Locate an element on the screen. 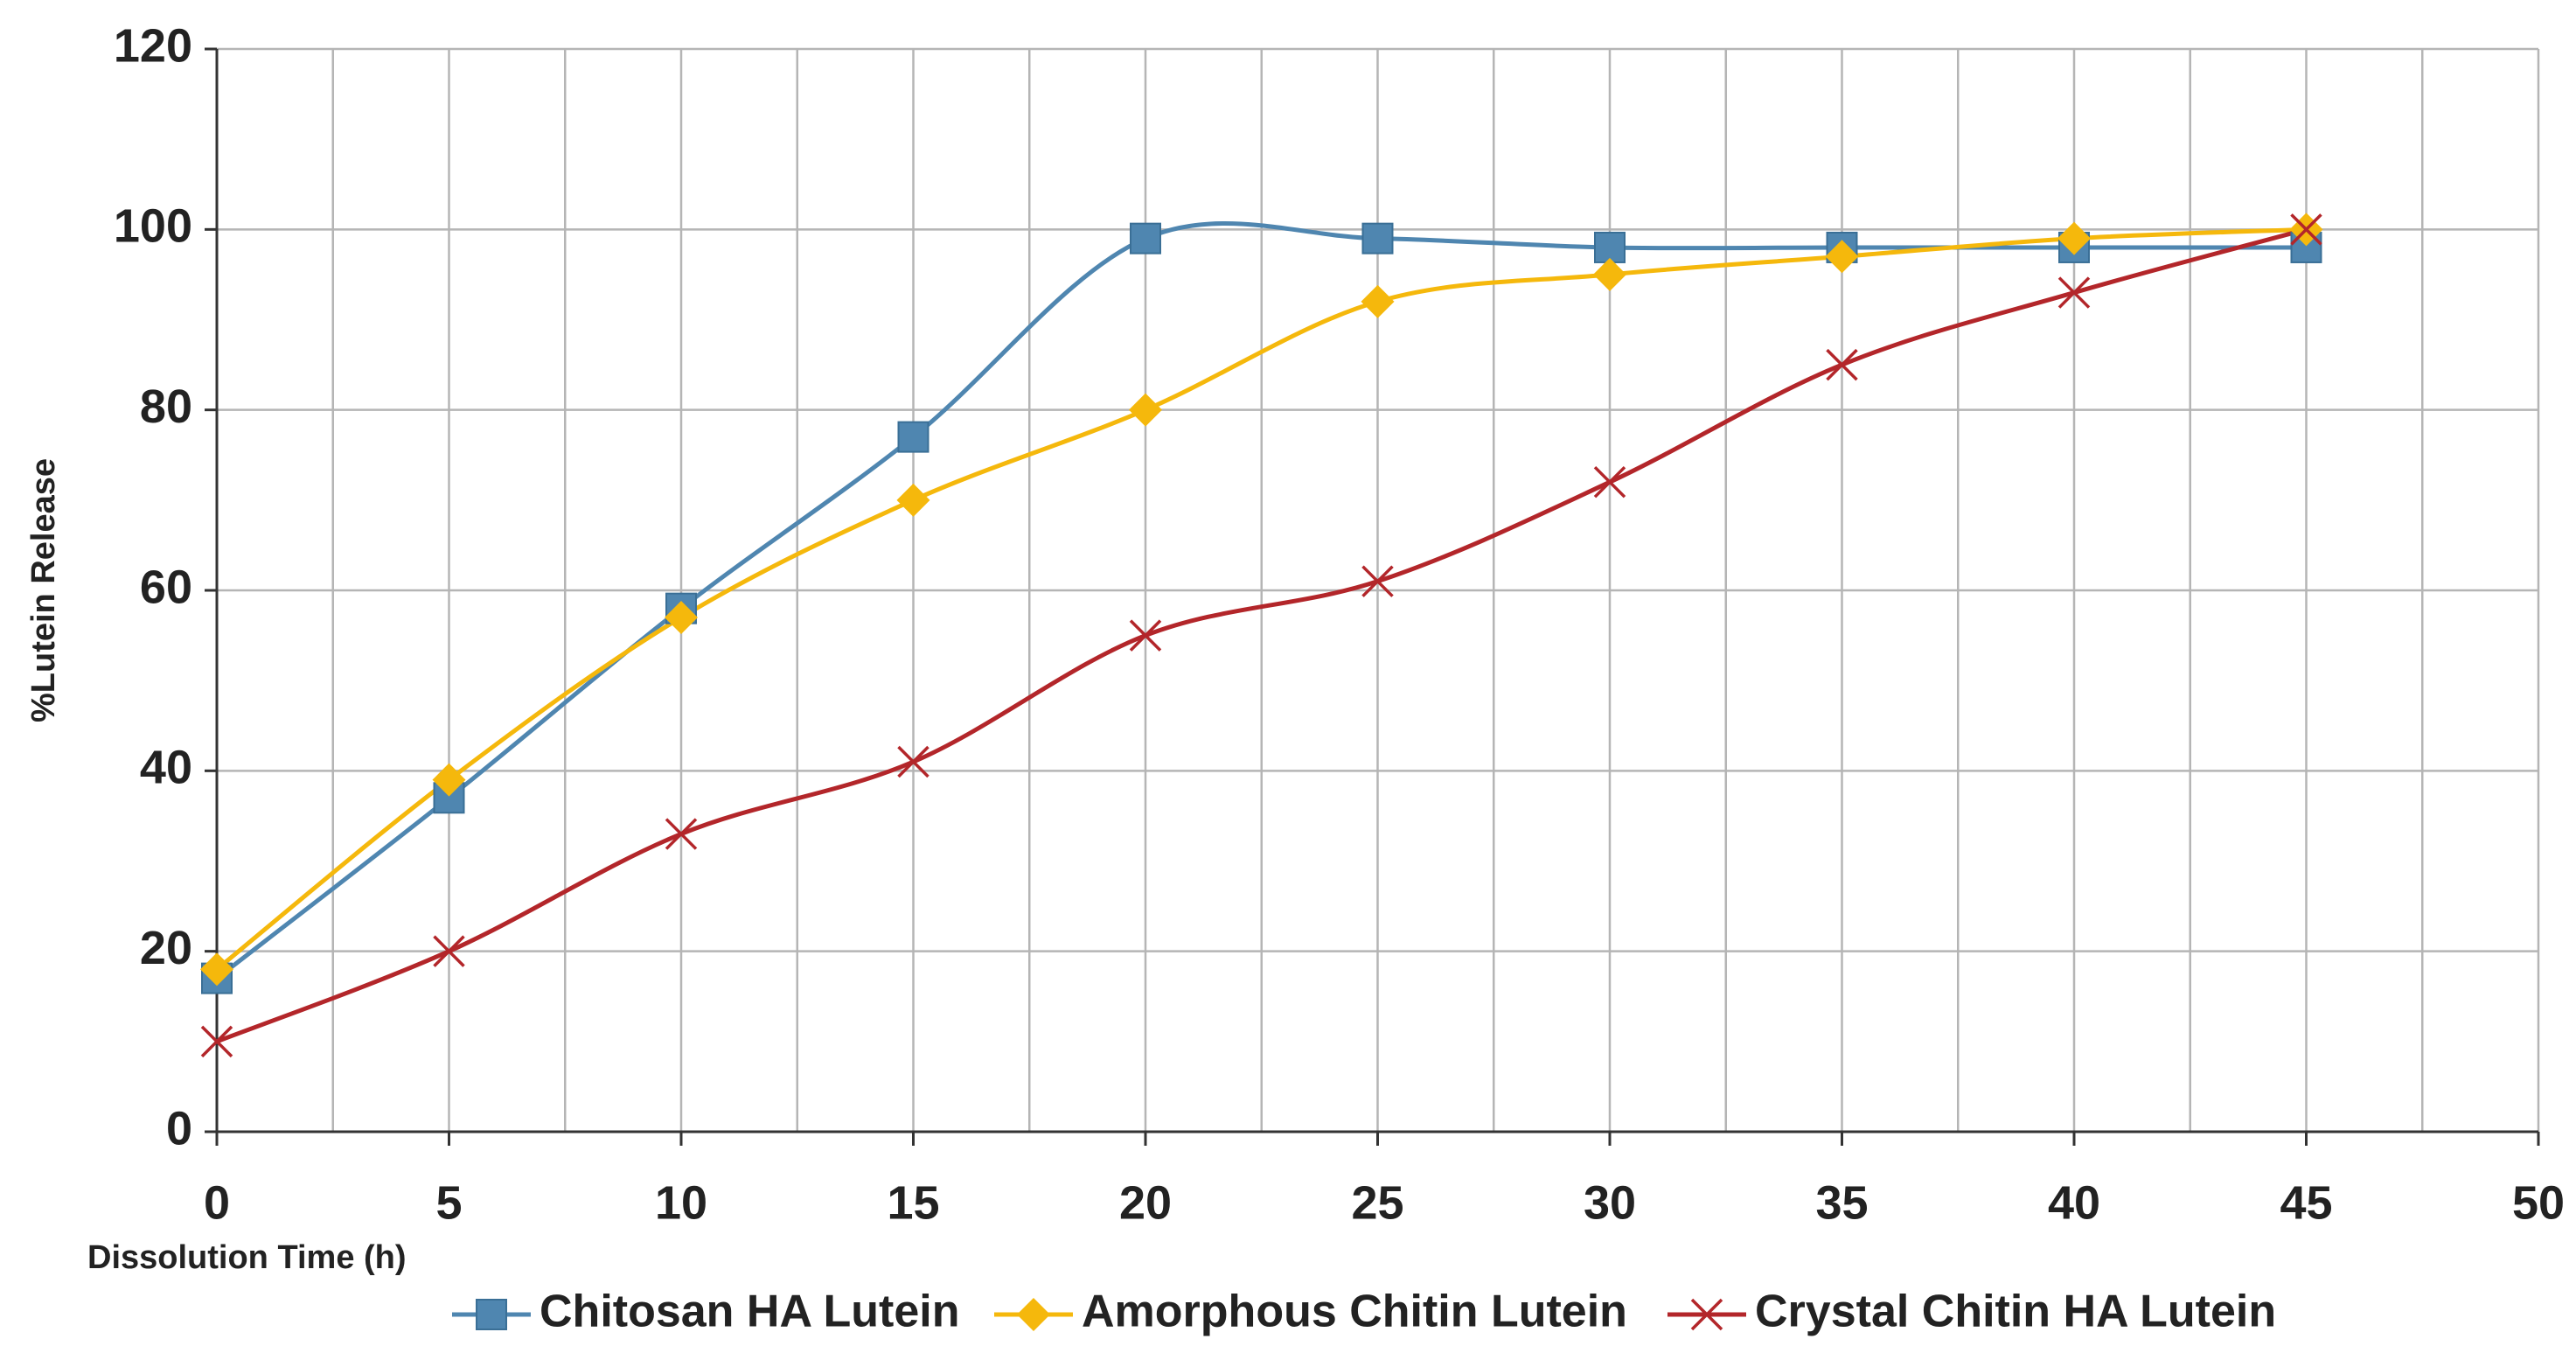 This screenshot has width=2576, height=1360. x-tick-label: 35 is located at coordinates (1841, 1202).